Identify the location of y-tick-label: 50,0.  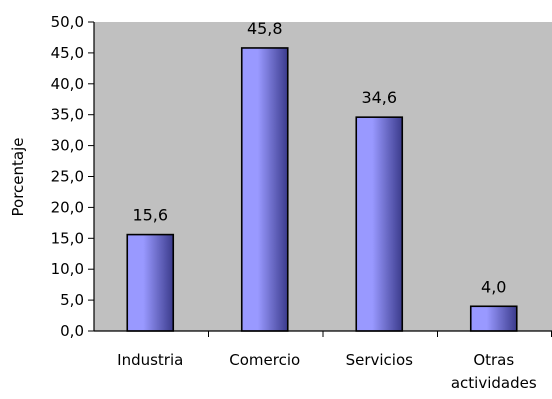
(67, 22).